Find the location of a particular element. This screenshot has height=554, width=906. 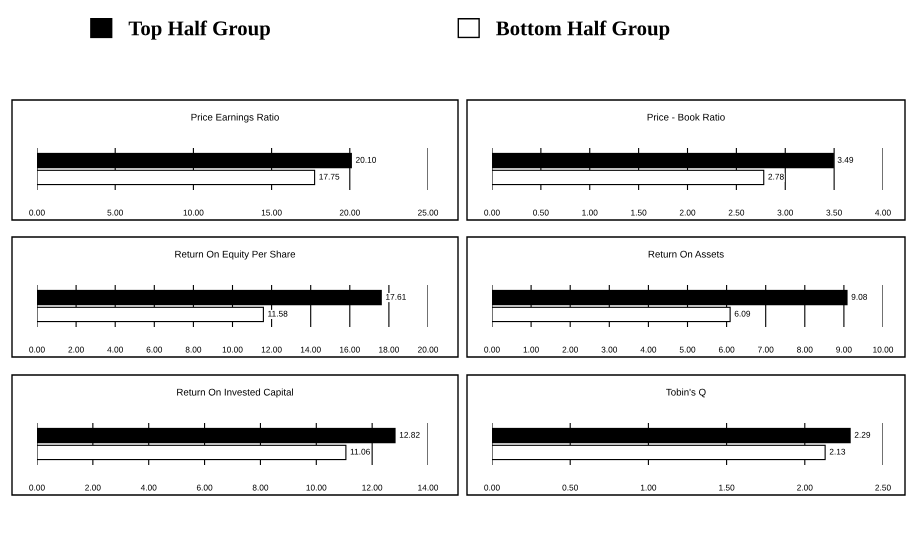

data-label: 2.78 is located at coordinates (776, 177).